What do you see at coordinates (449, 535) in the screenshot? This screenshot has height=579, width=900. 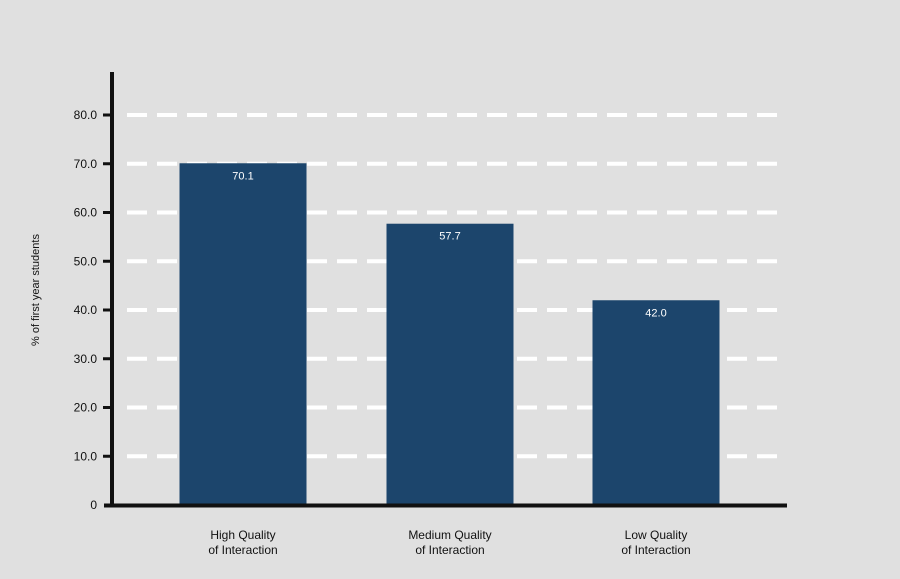 I see `x-category-label-line: Medium Quality` at bounding box center [449, 535].